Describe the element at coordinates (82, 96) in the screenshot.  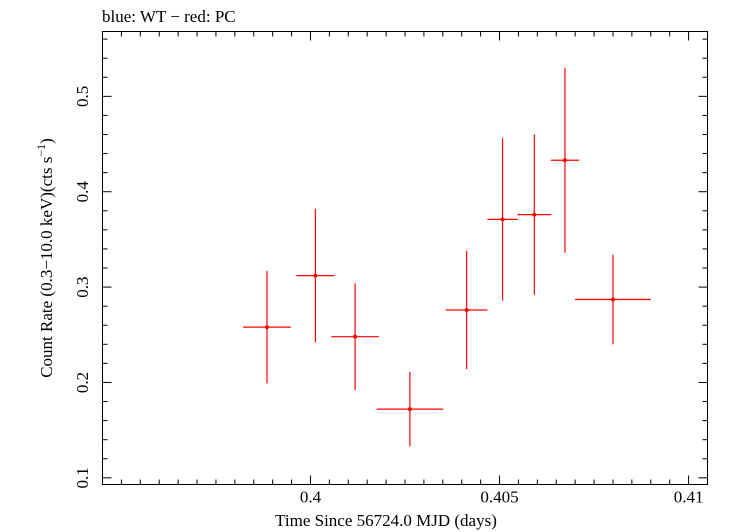
I see `y-tick-label: 0.5` at that location.